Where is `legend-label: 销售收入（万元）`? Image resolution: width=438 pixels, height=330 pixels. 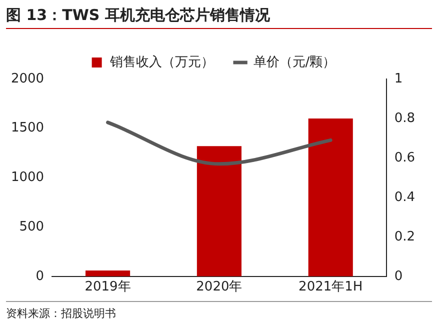 legend-label: 销售收入（万元） is located at coordinates (161, 62).